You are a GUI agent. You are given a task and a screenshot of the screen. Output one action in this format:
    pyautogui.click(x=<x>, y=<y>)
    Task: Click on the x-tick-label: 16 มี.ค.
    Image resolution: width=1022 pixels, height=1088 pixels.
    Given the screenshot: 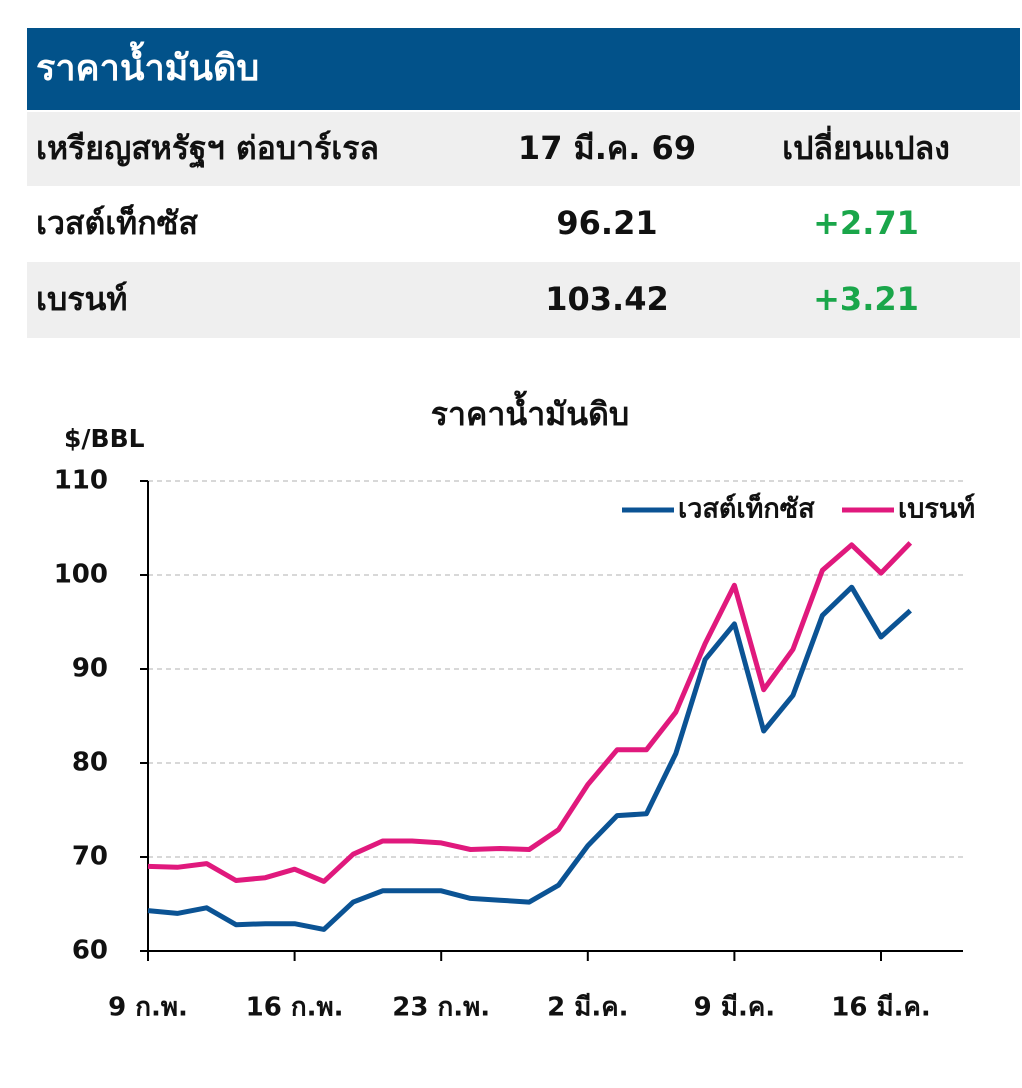 What is the action you would take?
    pyautogui.click(x=881, y=1008)
    